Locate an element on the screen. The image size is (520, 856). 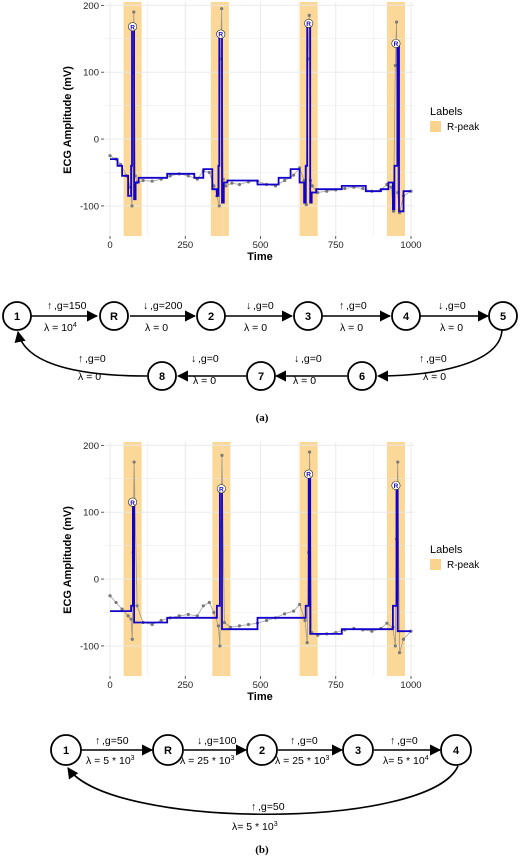
node-8: 8 is located at coordinates (162, 376).